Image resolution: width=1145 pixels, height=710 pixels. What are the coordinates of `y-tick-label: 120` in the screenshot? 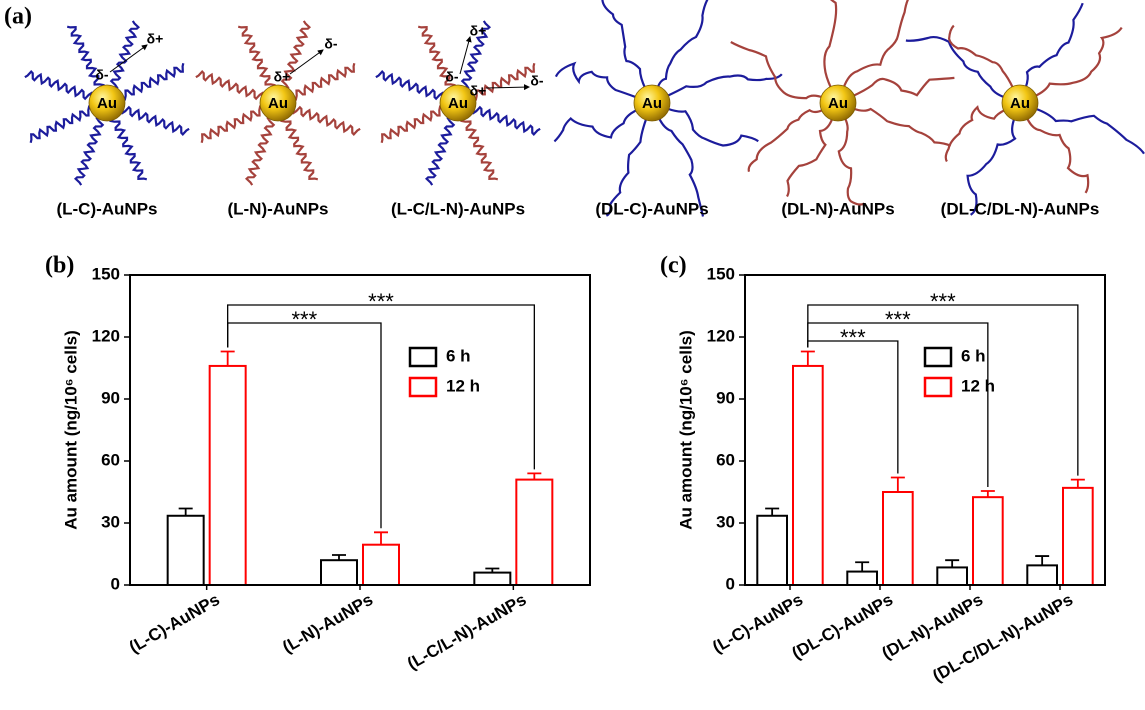 It's located at (721, 335).